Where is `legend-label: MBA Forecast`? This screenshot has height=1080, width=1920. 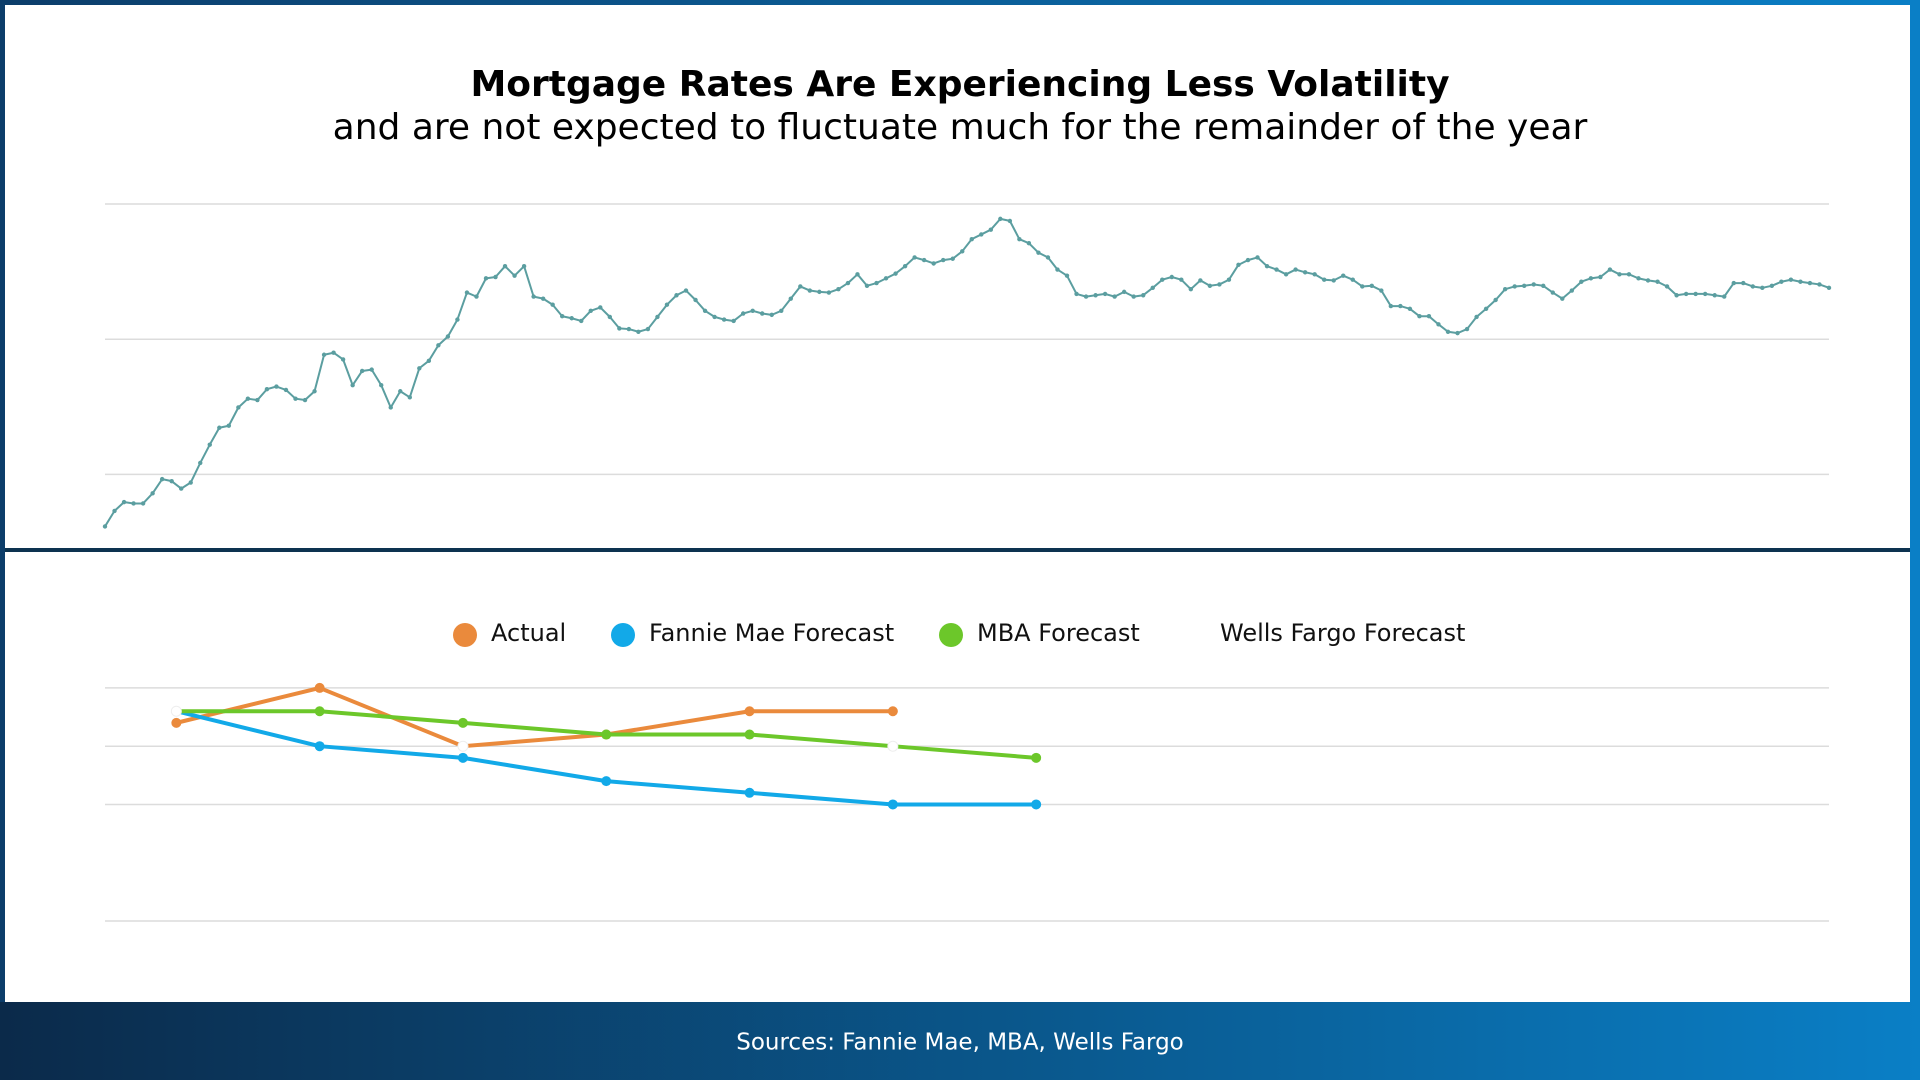 legend-label: MBA Forecast is located at coordinates (1058, 633).